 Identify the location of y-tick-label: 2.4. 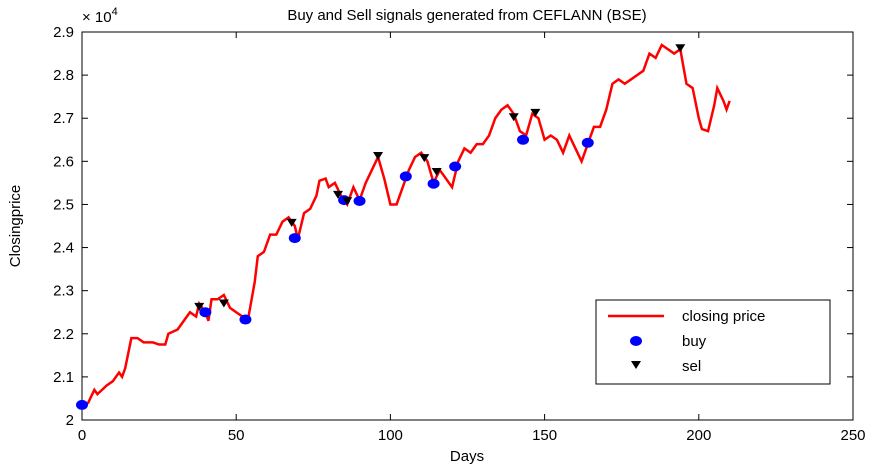
(63, 248).